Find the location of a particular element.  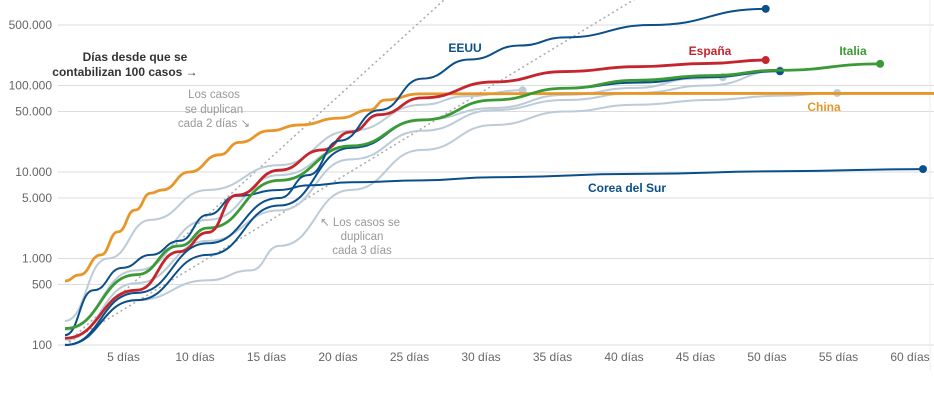

x-tick-label: 45 días is located at coordinates (695, 357).